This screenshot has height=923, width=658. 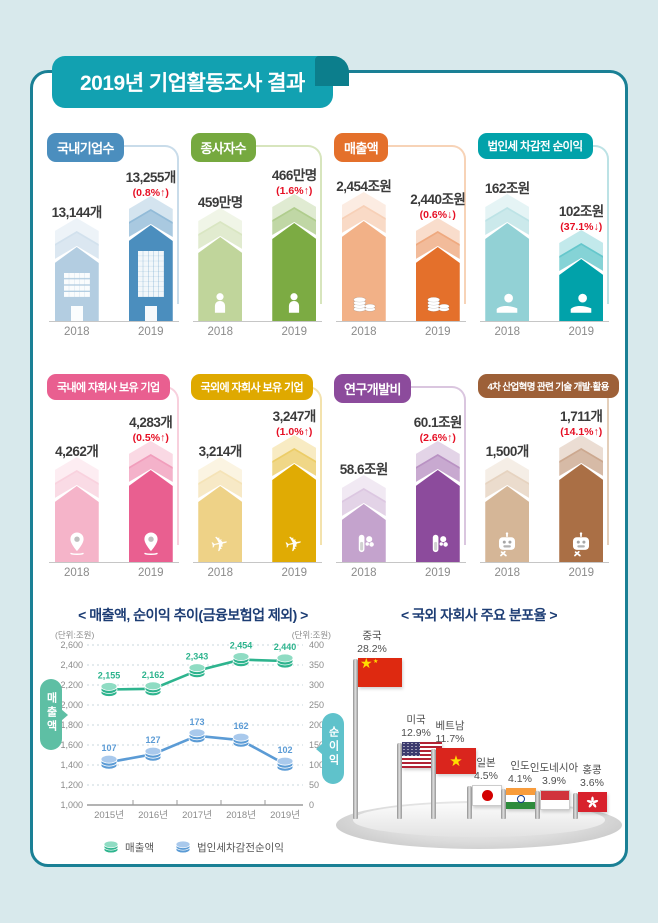 What do you see at coordinates (361, 147) in the screenshot?
I see `stat-card-tab: 매출액` at bounding box center [361, 147].